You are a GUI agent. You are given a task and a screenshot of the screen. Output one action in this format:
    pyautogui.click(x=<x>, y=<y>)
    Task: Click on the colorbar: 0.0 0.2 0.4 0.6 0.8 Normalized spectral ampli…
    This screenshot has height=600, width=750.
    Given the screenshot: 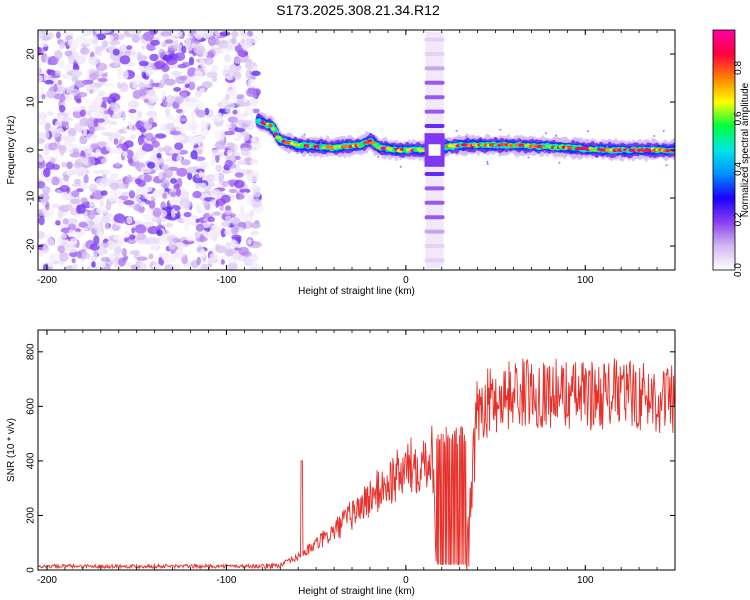 What is the action you would take?
    pyautogui.click(x=731, y=153)
    